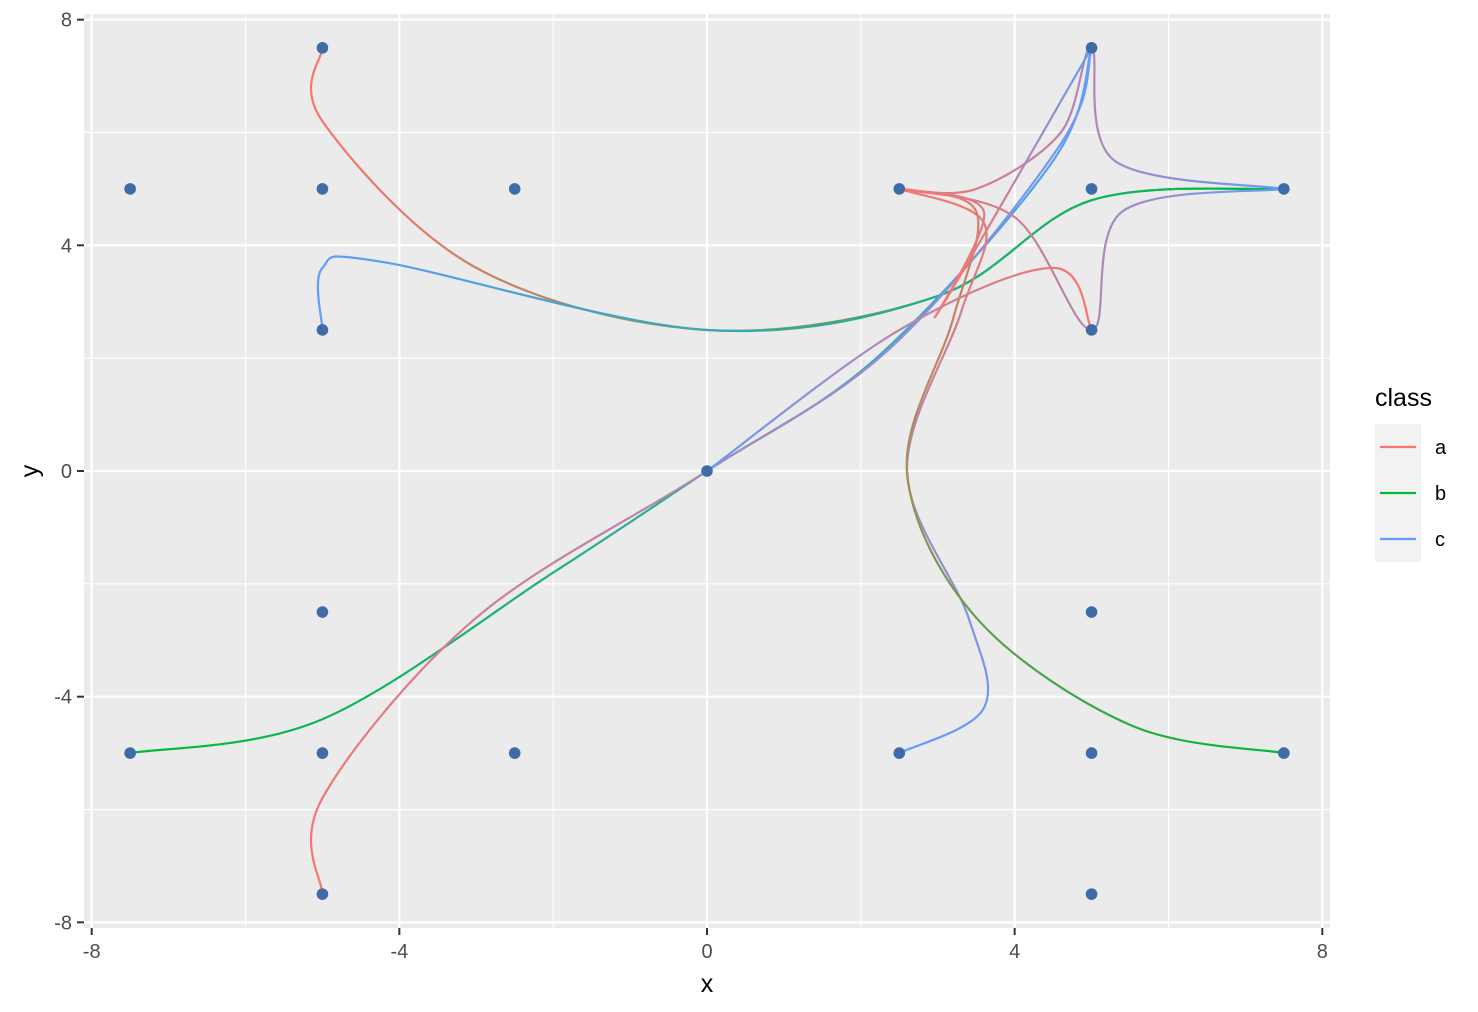 The width and height of the screenshot is (1478, 1012). What do you see at coordinates (1411, 473) in the screenshot?
I see `legend: class a b c` at bounding box center [1411, 473].